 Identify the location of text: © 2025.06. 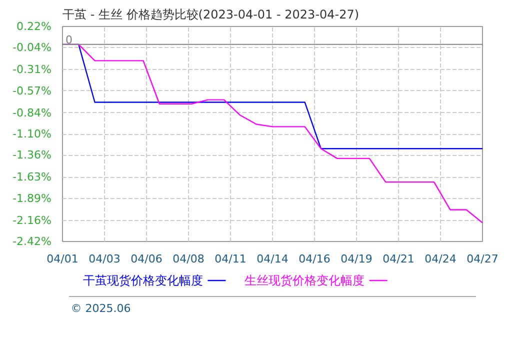
(100, 308).